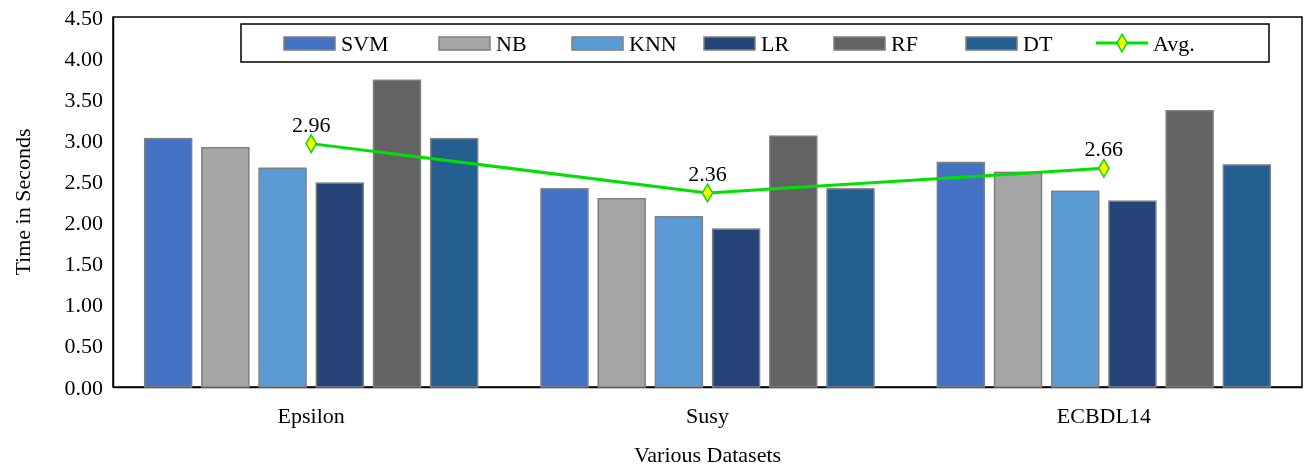  What do you see at coordinates (83, 264) in the screenshot?
I see `text: 1.50` at bounding box center [83, 264].